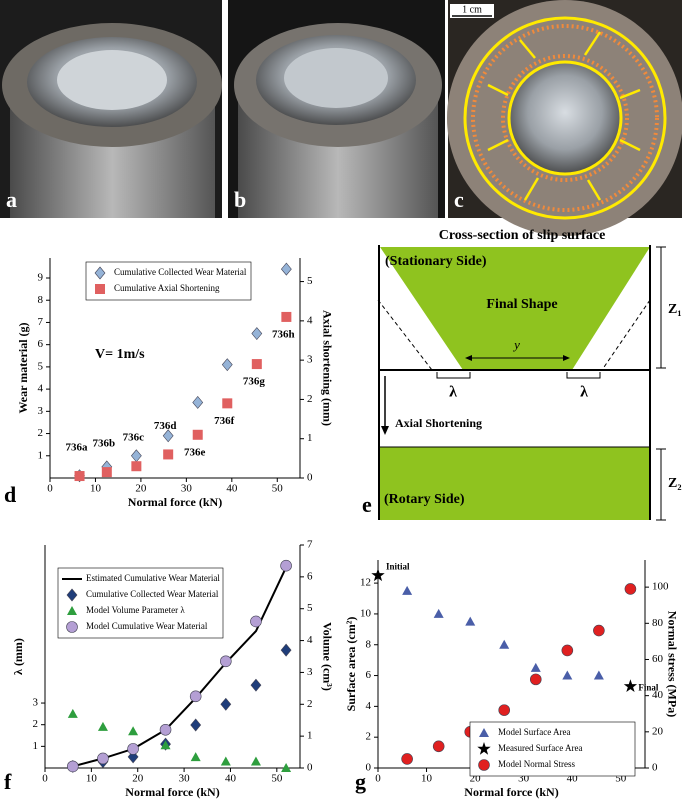 This screenshot has width=682, height=801. Describe the element at coordinates (472, 9) in the screenshot. I see `scale-bar: 1 cm` at that location.